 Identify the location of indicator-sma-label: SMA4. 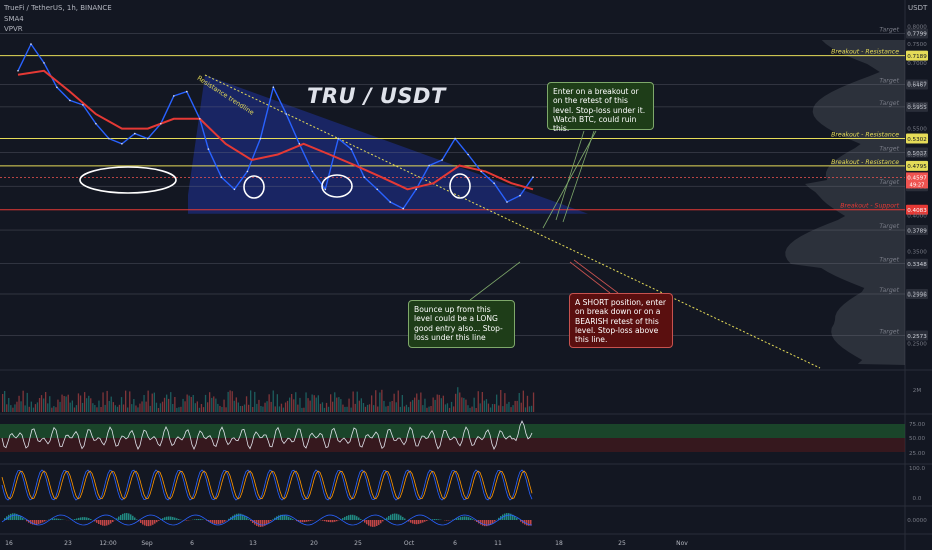
(14, 19).